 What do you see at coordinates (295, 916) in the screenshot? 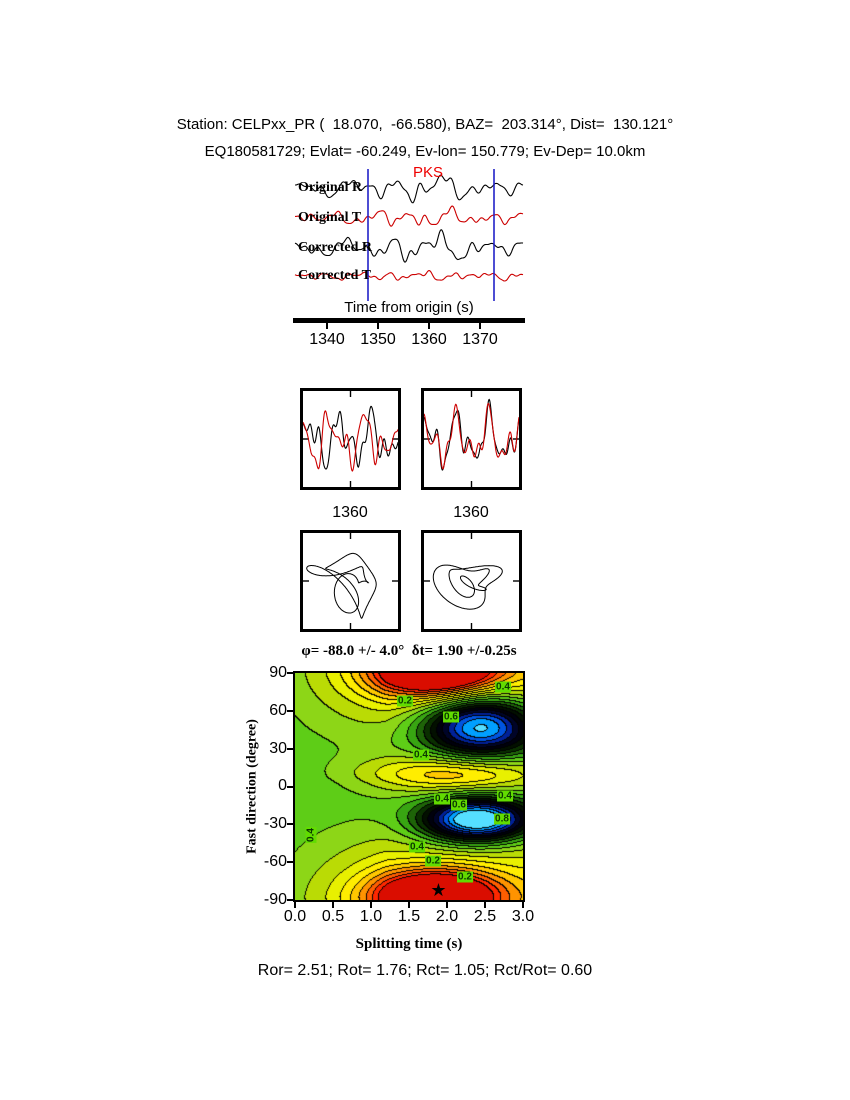
I see `xtick-0: 0.0` at bounding box center [295, 916].